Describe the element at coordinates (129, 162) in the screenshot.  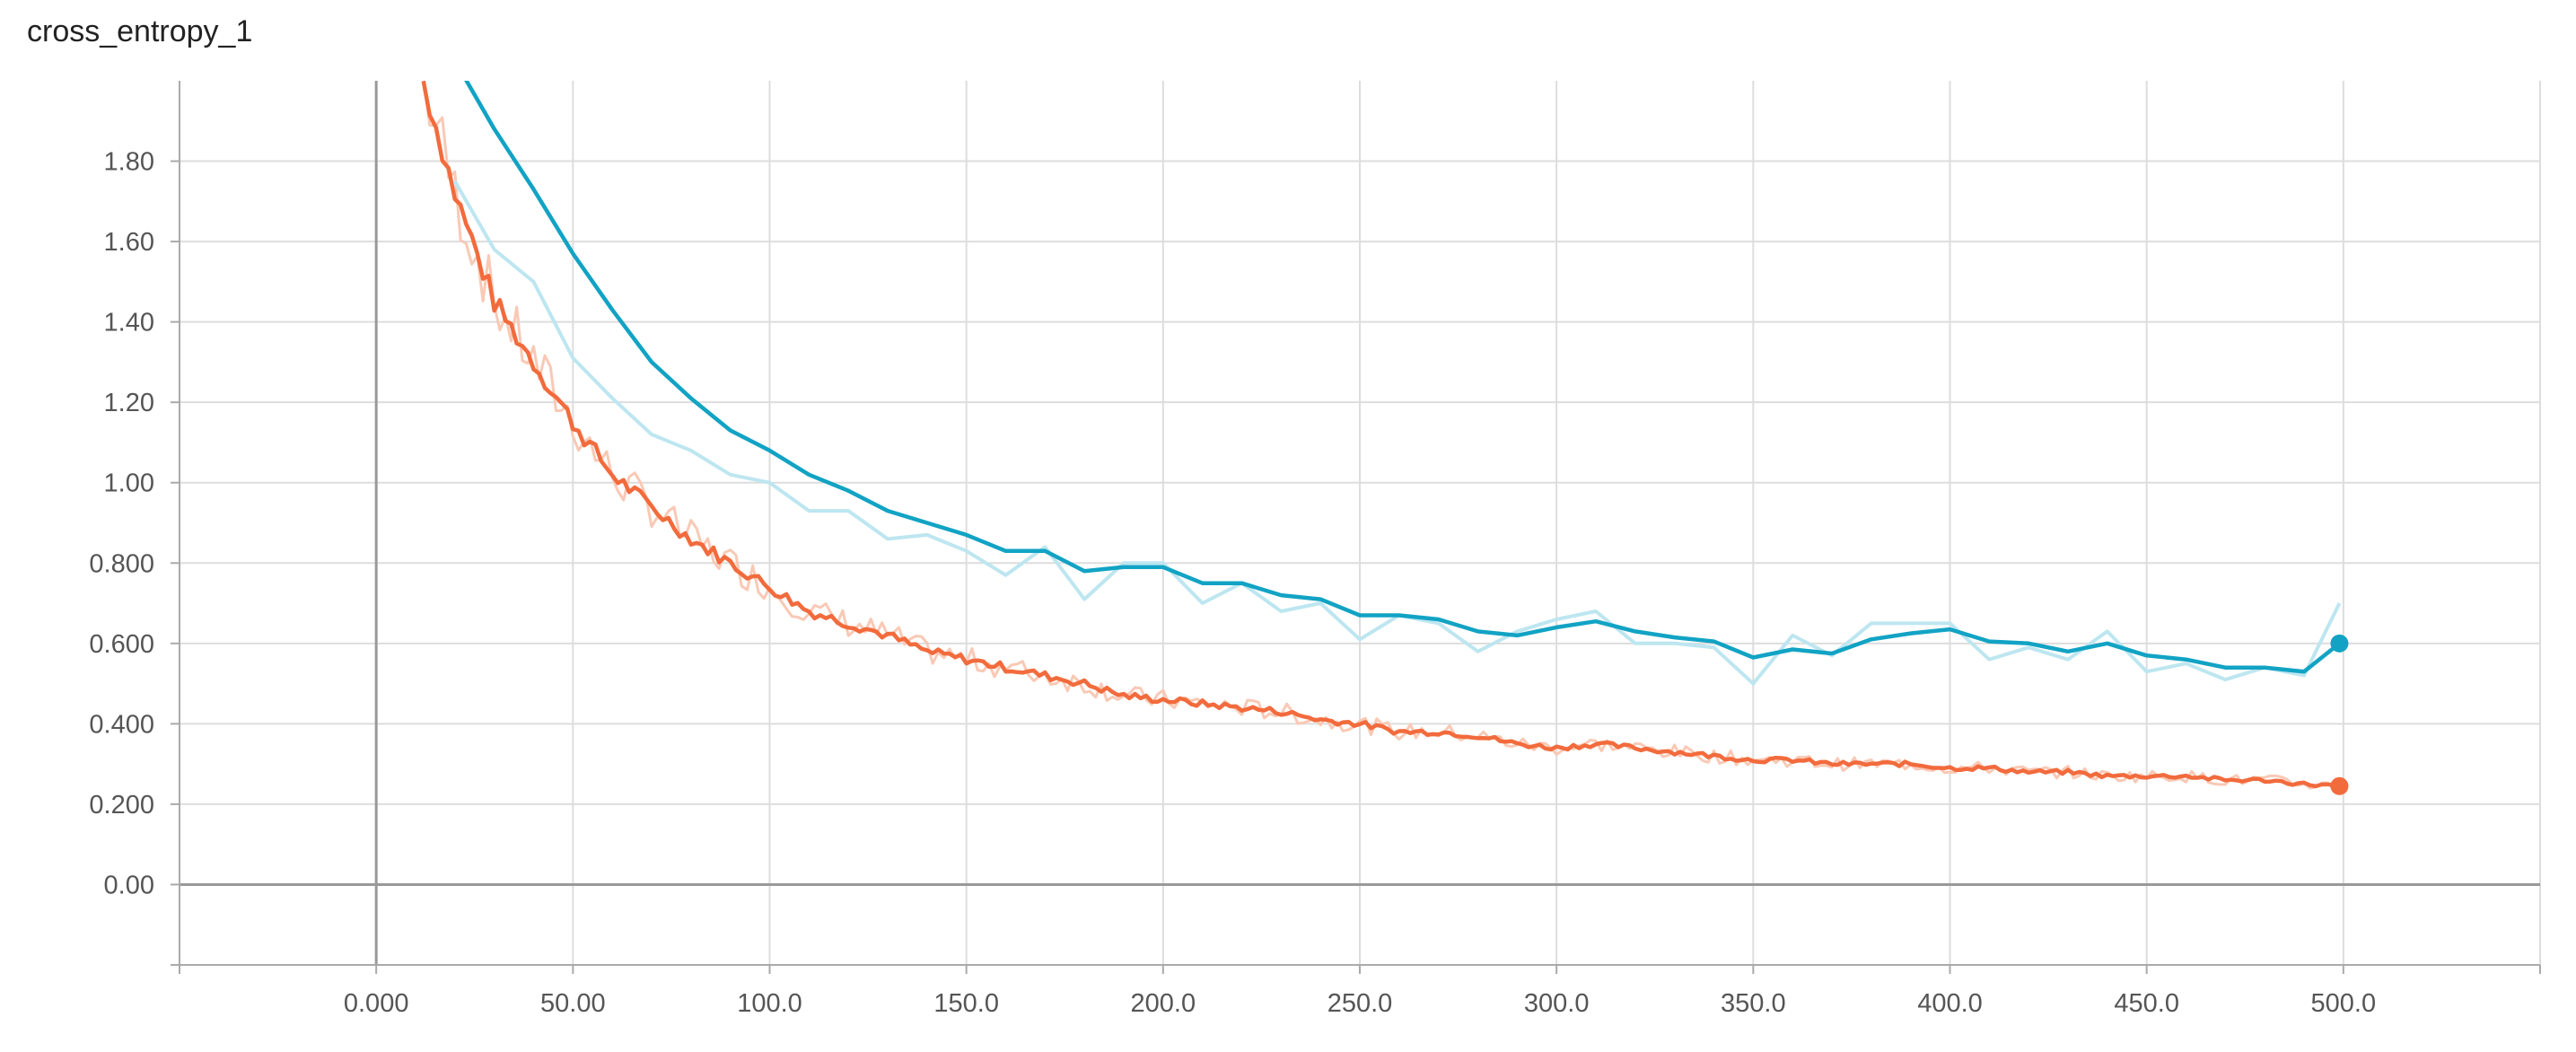
I see `y-tick-label: 1.80` at that location.